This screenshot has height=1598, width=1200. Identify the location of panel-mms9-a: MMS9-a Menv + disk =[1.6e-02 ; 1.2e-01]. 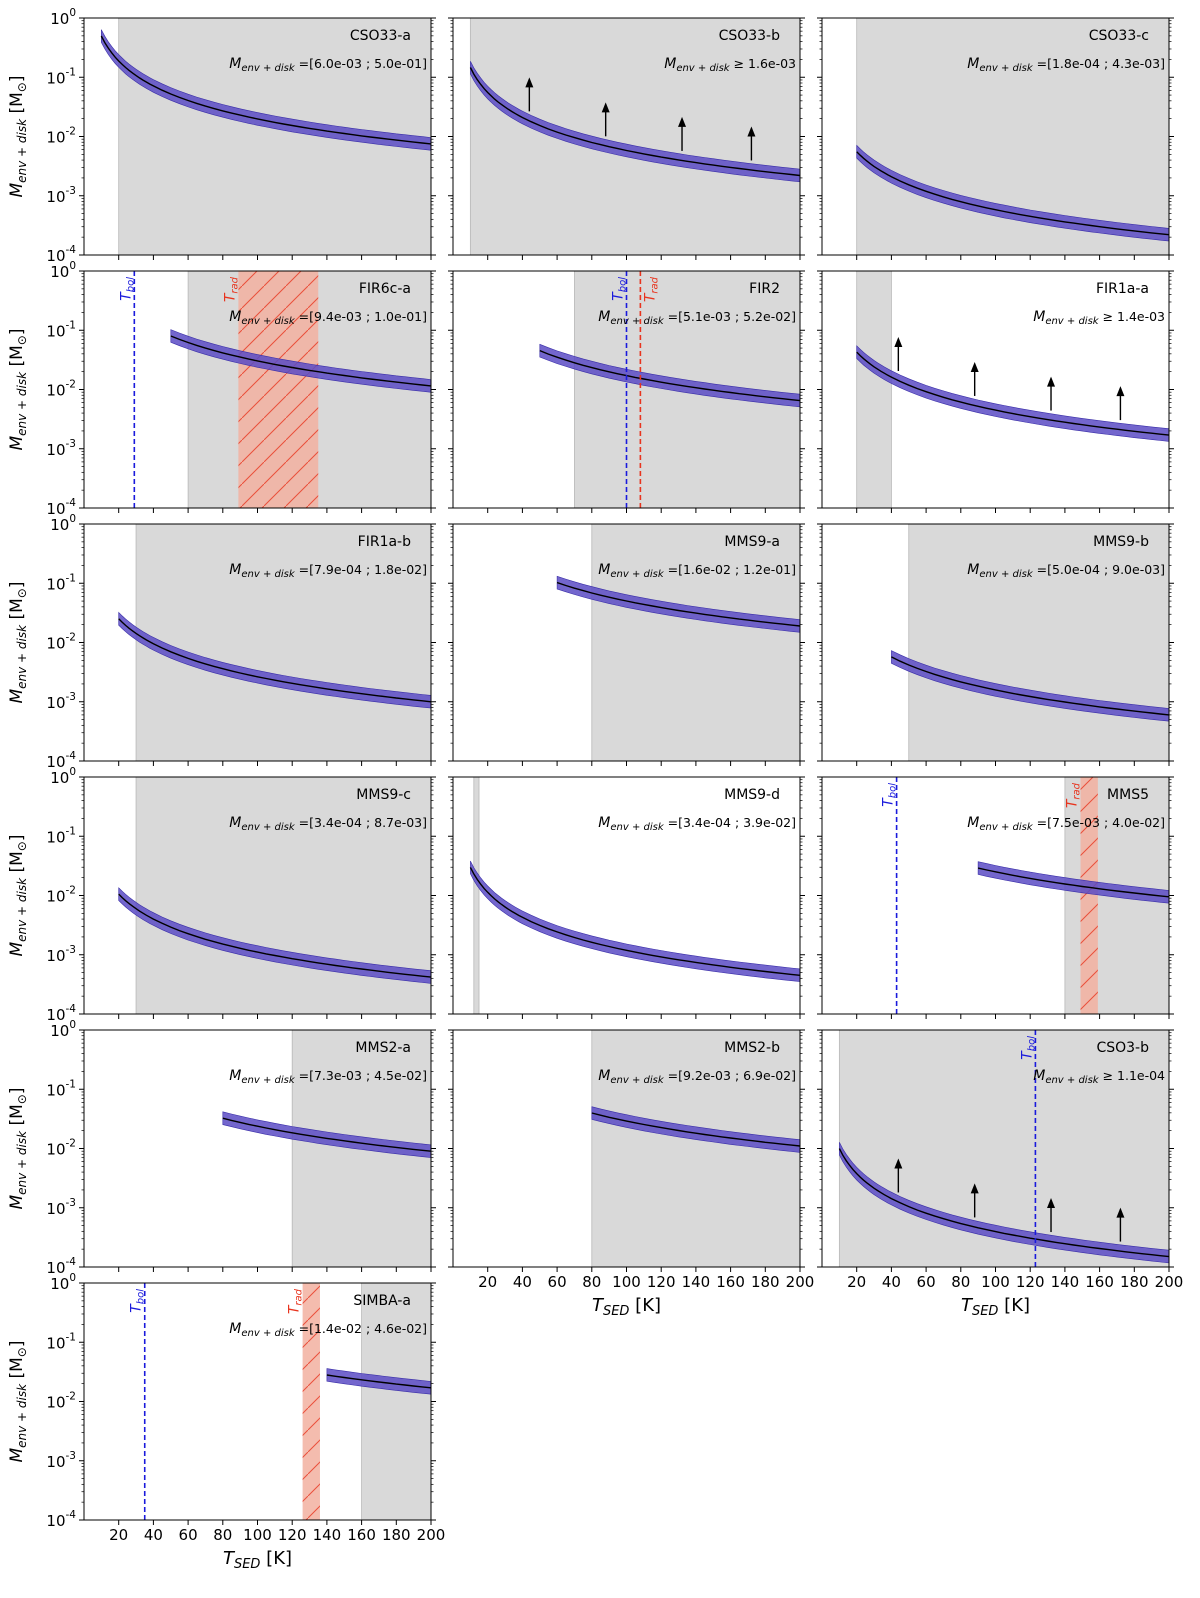
(626, 644).